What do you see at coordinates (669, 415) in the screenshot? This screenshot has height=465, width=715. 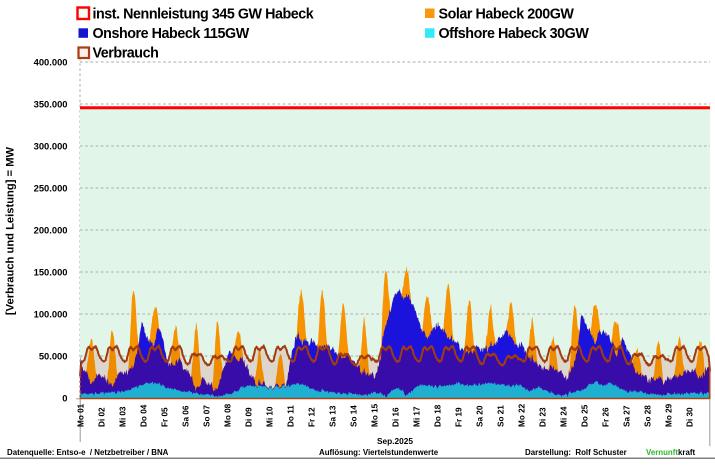 I see `svg-text: Mo 29` at bounding box center [669, 415].